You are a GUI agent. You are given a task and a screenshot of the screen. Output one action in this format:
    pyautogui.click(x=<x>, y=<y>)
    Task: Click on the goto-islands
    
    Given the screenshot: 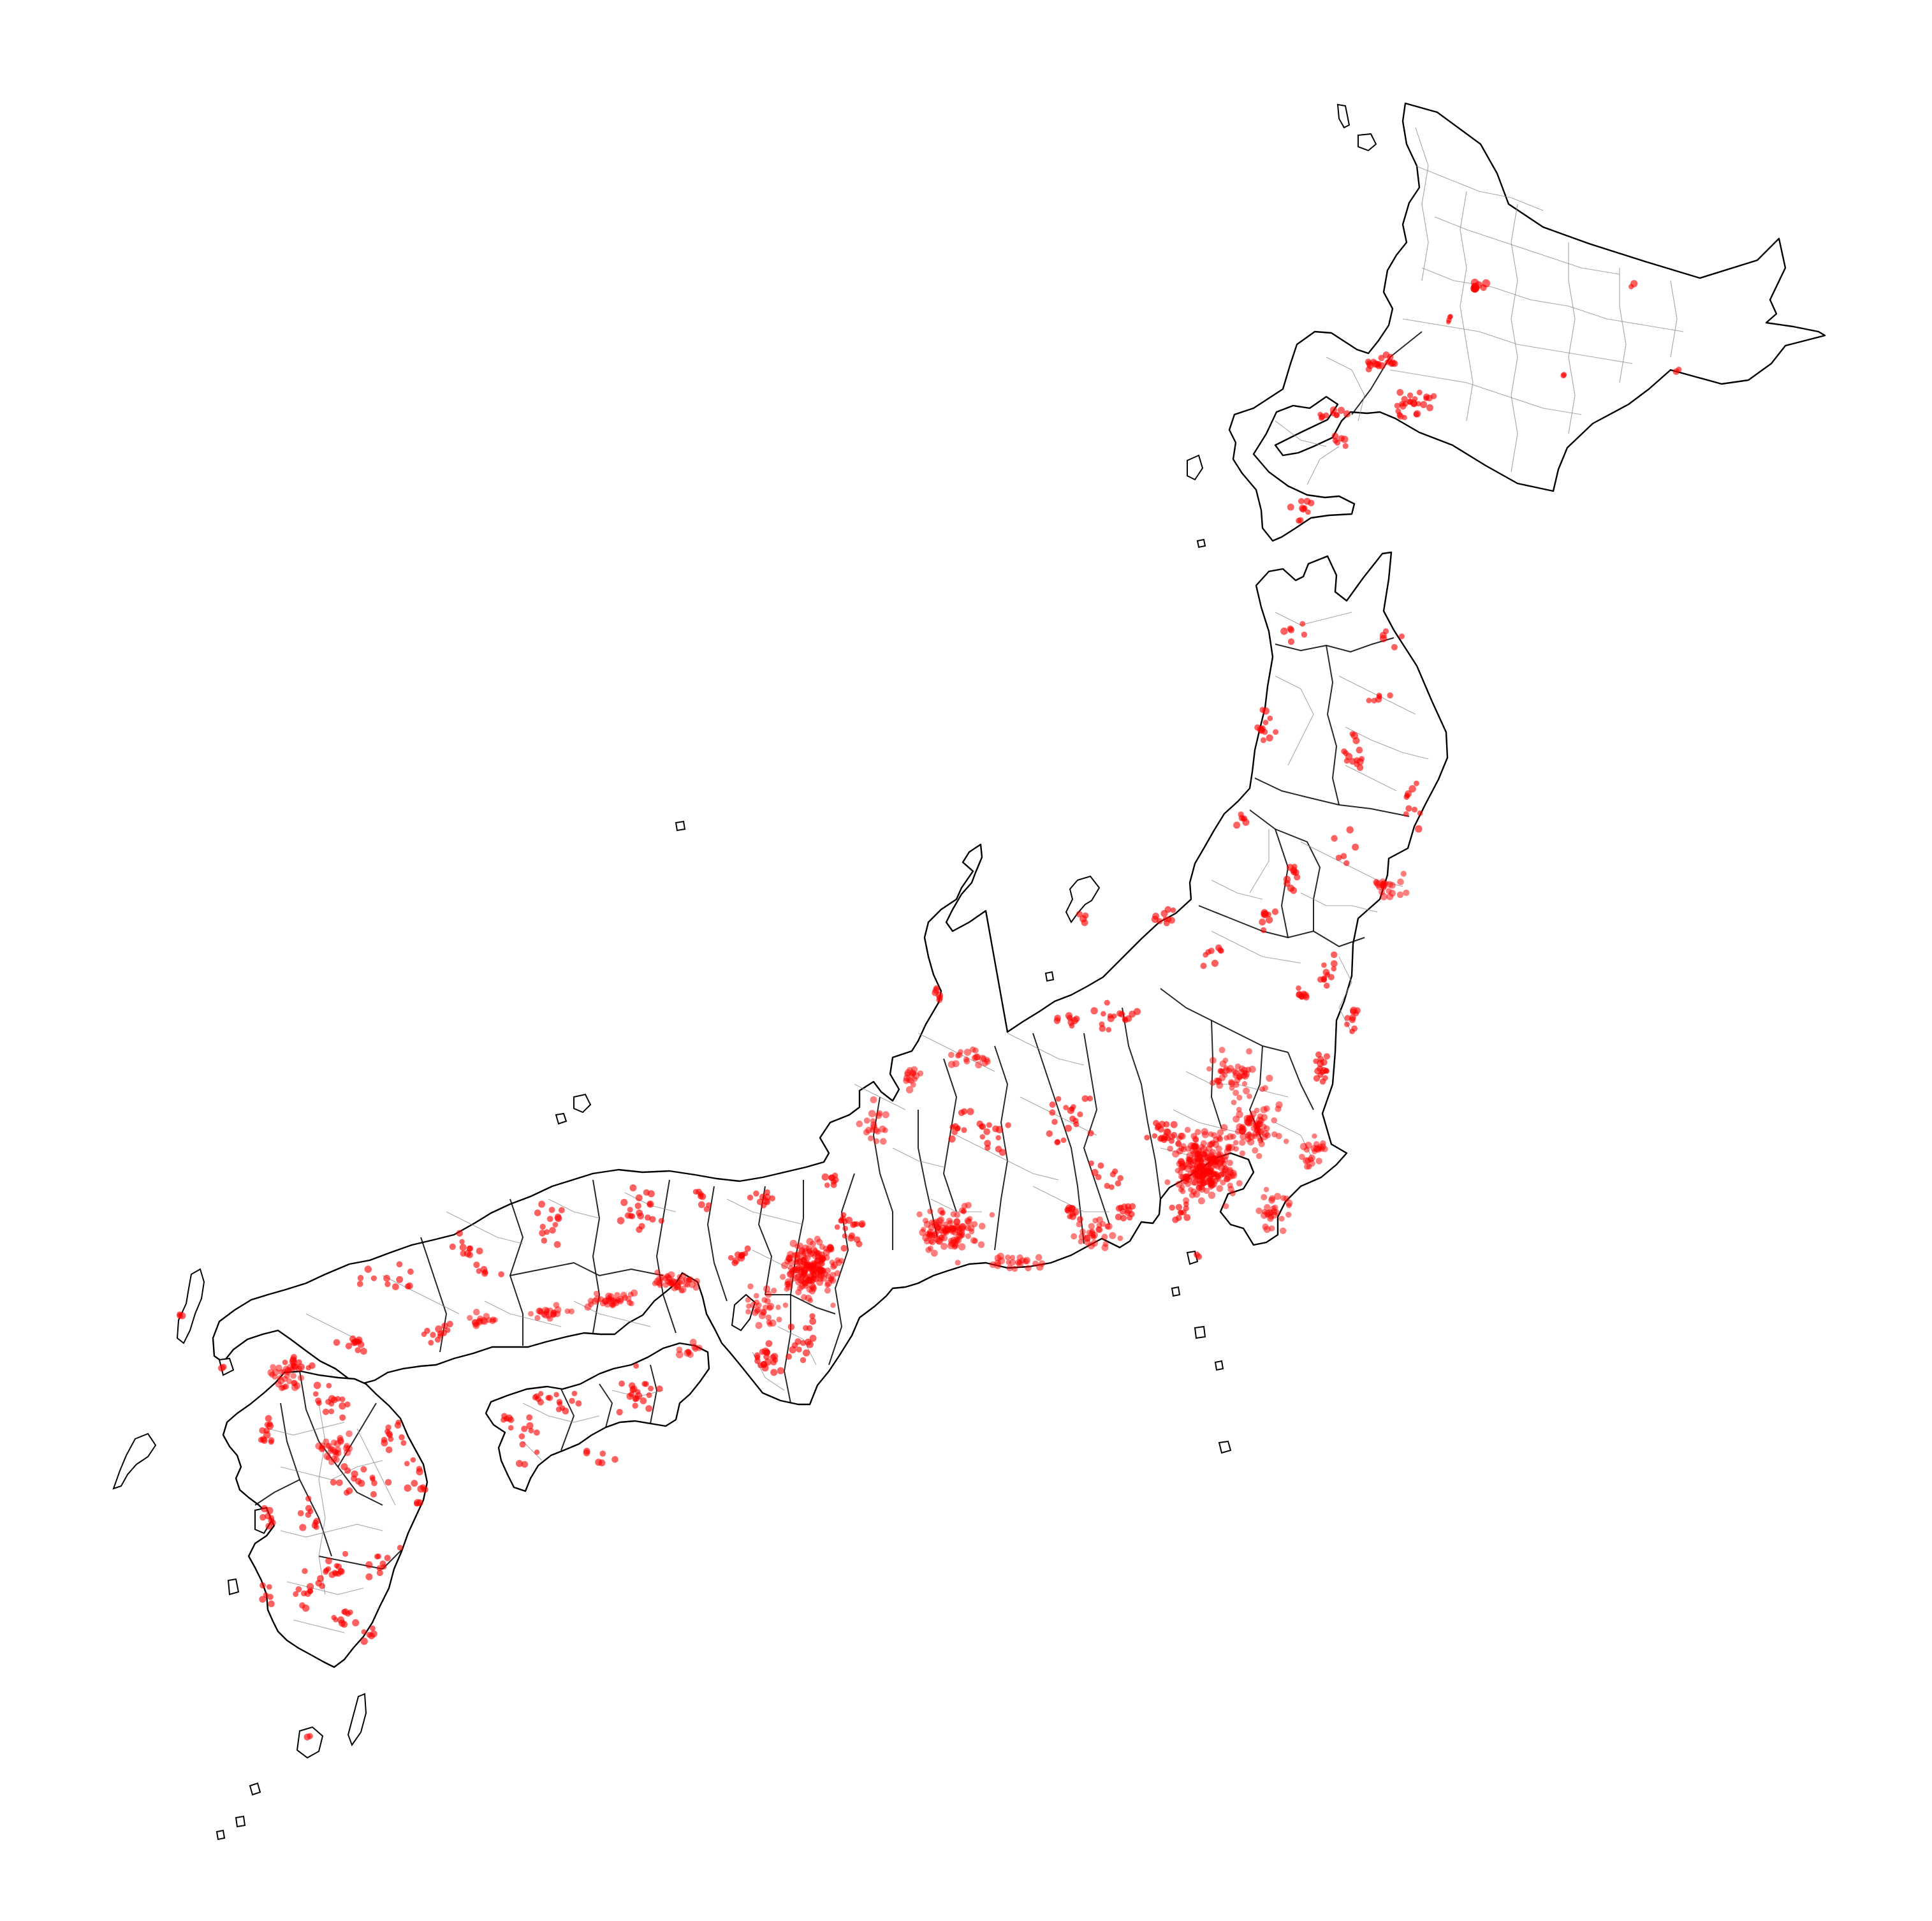 What is the action you would take?
    pyautogui.click(x=134, y=1461)
    